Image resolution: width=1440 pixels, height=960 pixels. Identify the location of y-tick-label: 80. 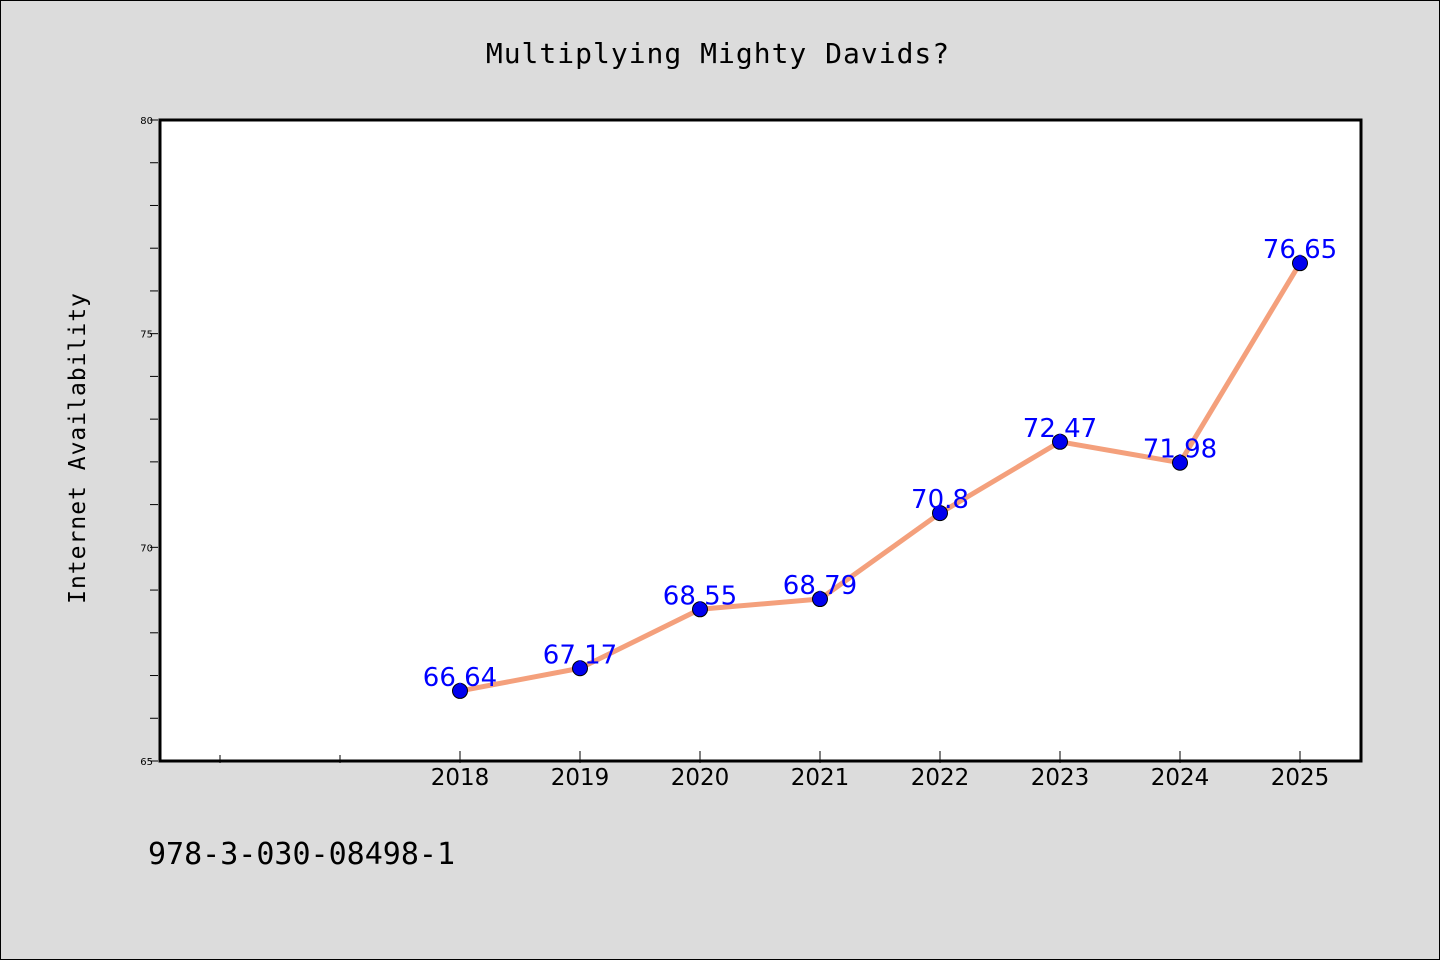
(146, 121).